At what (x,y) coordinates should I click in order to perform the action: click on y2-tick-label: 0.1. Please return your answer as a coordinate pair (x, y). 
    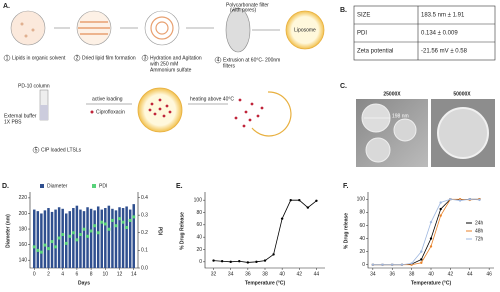
    Looking at the image, I should click on (144, 251).